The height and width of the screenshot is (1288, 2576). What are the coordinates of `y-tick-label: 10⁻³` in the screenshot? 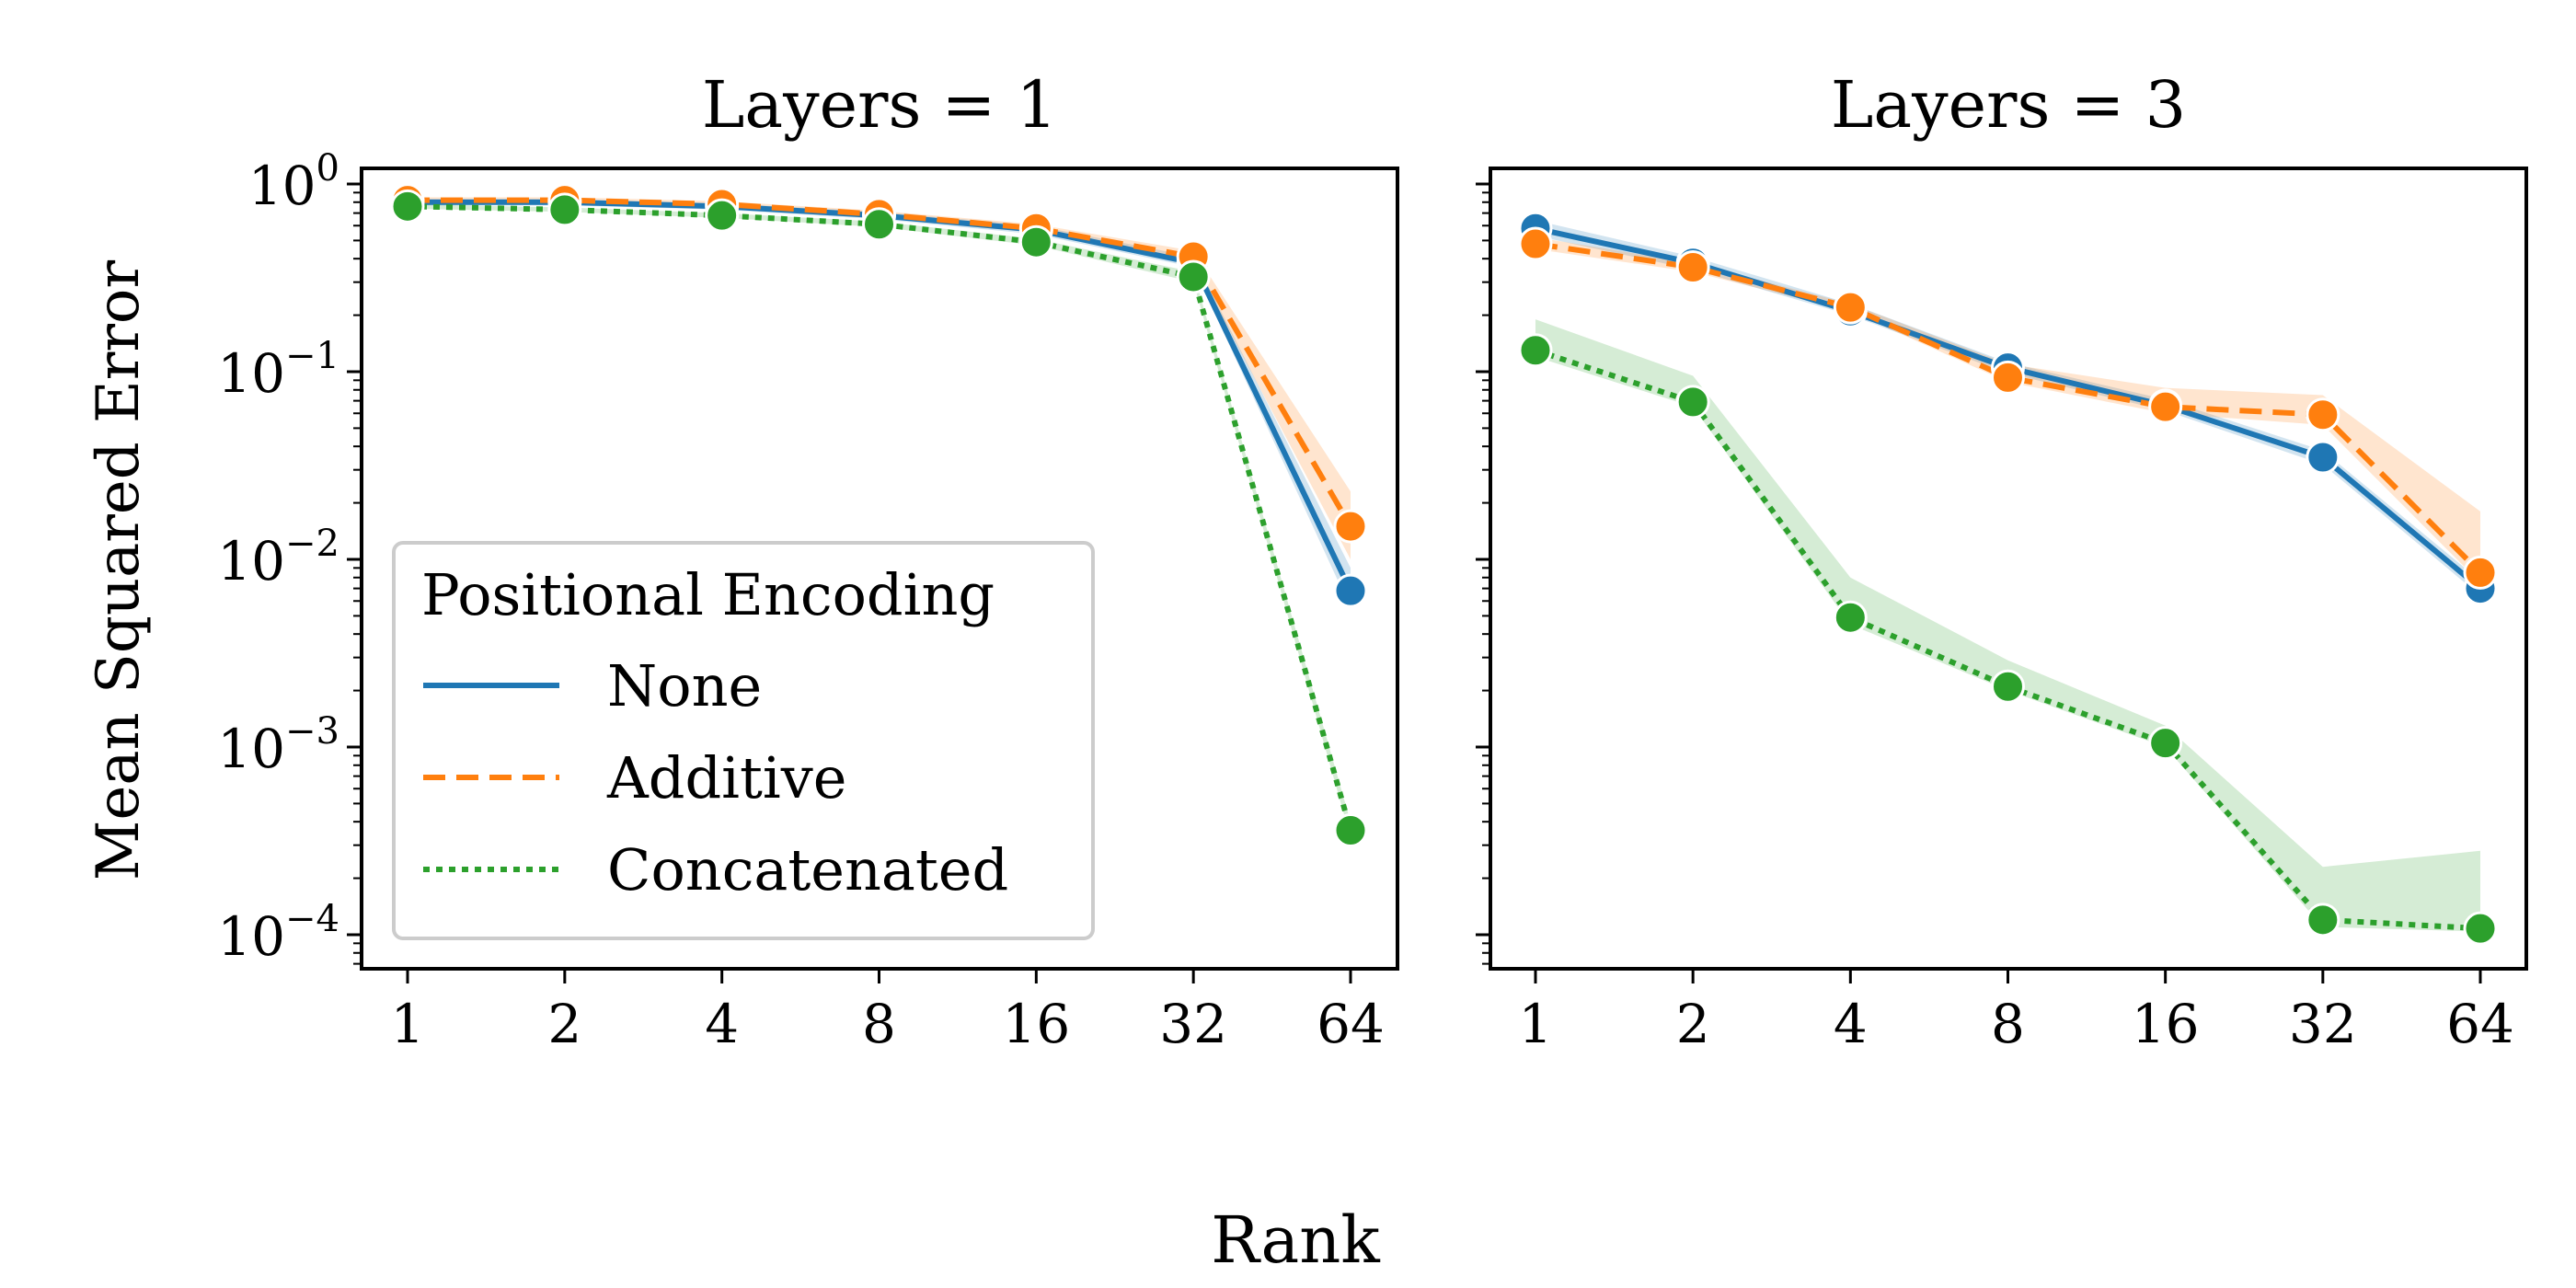 It's located at (278, 745).